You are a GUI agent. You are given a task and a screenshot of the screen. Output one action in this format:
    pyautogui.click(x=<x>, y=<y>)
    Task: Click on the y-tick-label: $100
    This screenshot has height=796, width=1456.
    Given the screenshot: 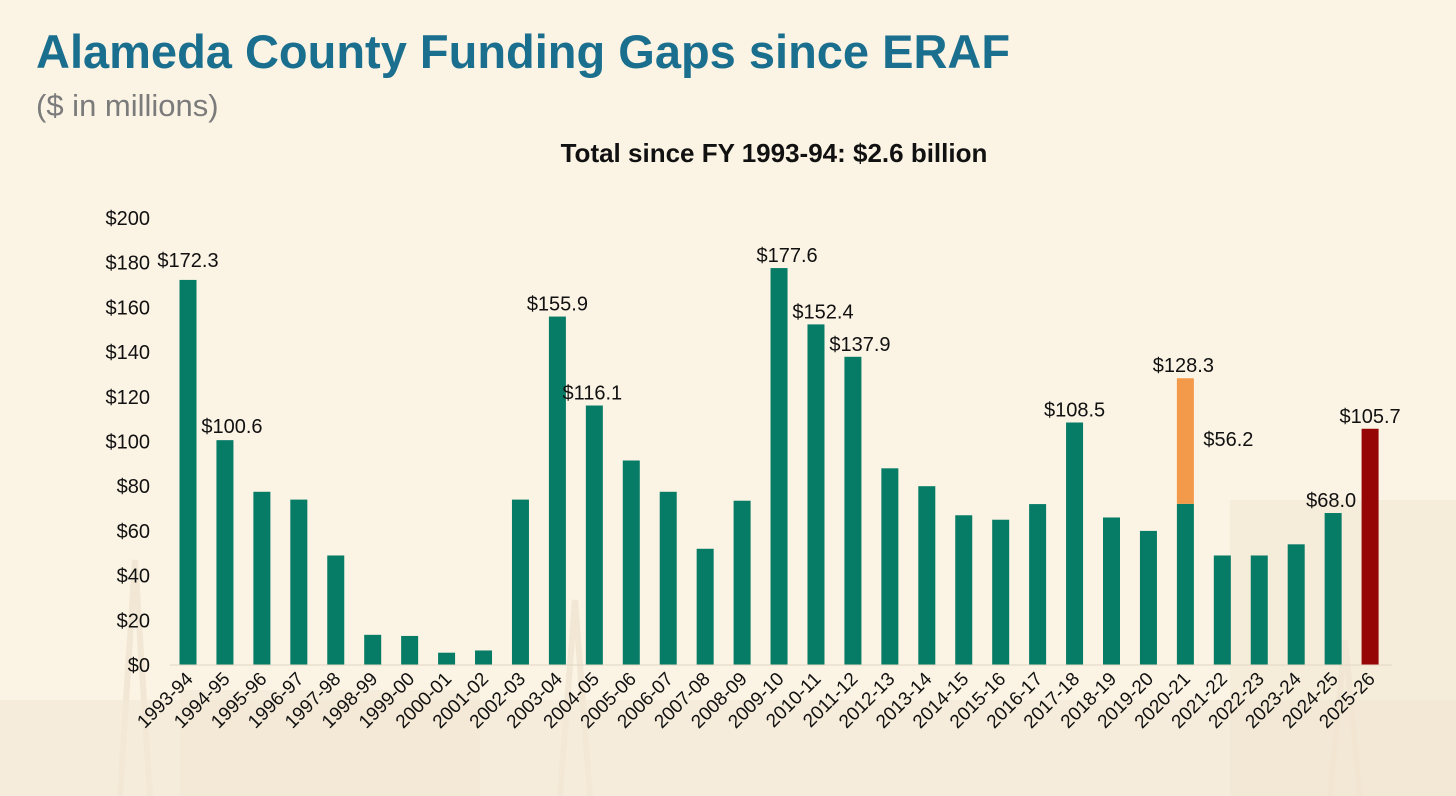 What is the action you would take?
    pyautogui.click(x=128, y=443)
    